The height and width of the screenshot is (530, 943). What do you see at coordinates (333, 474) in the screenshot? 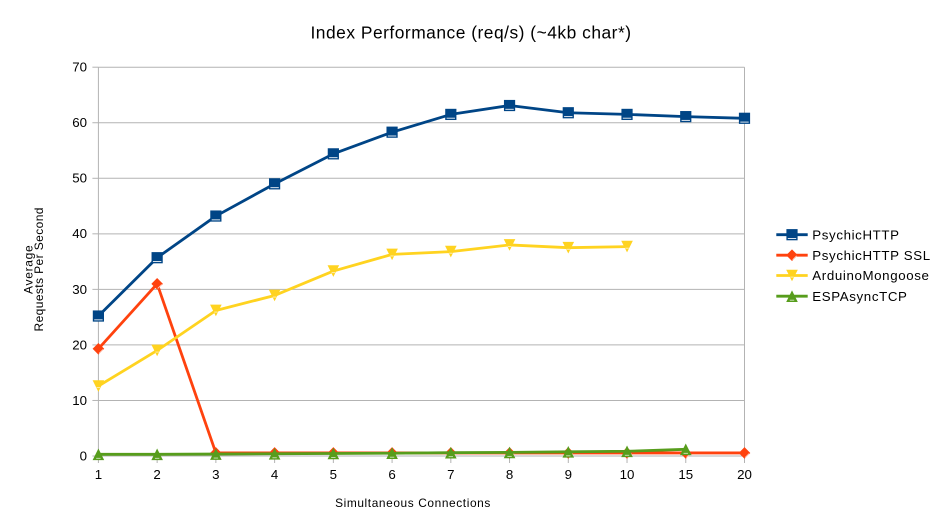
I see `svg-text: 5` at bounding box center [333, 474].